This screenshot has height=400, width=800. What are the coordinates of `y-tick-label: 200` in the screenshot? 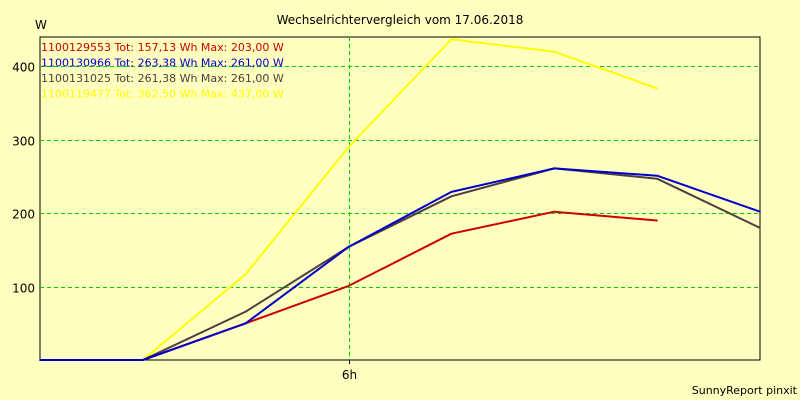 It's located at (23, 215).